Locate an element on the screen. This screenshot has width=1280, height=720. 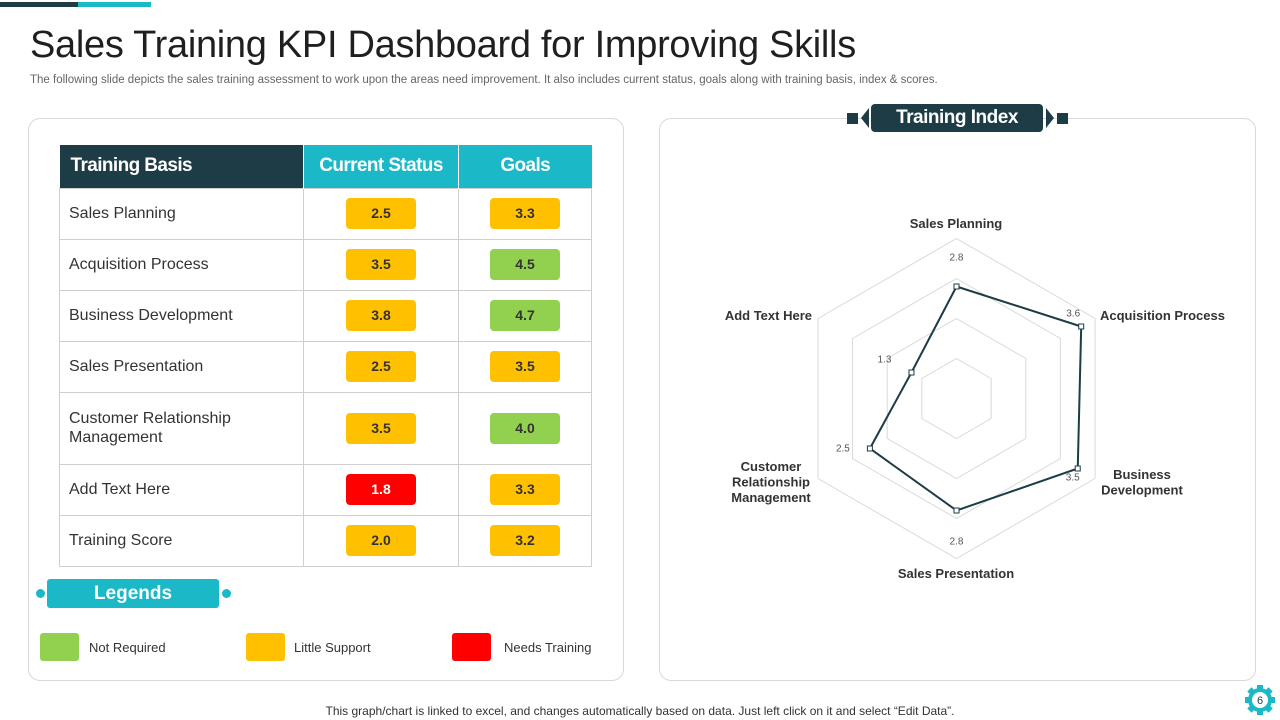
row-label: Training Score is located at coordinates (181, 540).